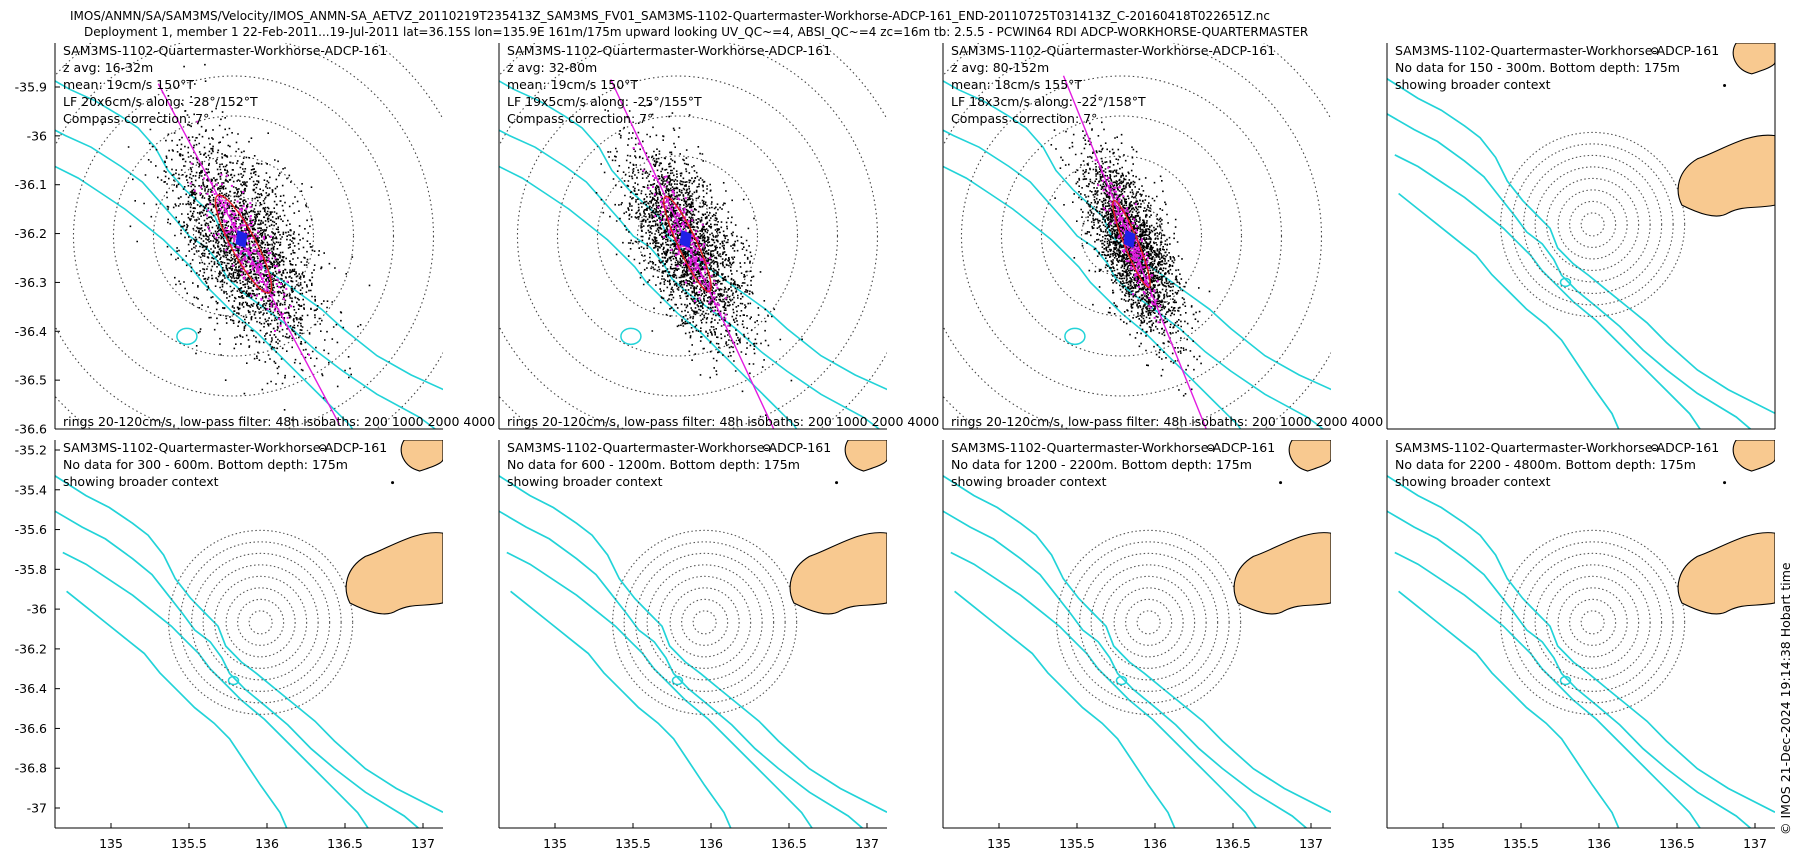  Describe the element at coordinates (552, 67) in the screenshot. I see `panel-annotation: z avg: 32-80m` at that location.